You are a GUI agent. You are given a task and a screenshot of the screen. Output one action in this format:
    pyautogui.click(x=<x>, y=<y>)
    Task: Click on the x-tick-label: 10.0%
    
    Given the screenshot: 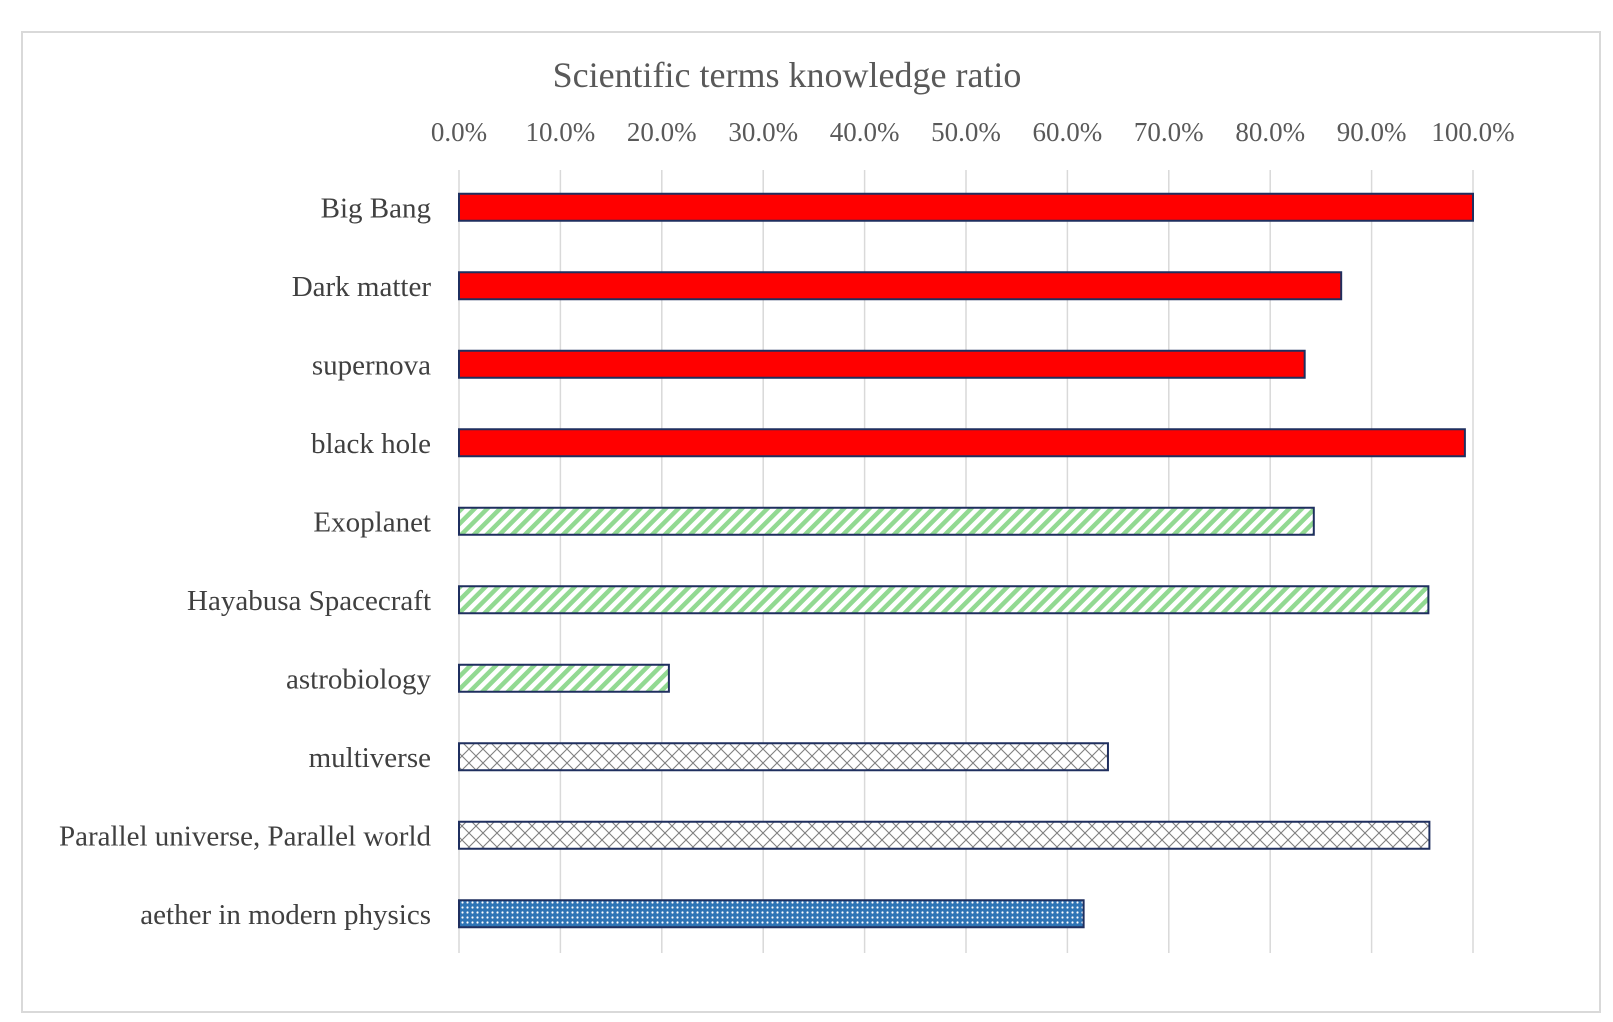 What is the action you would take?
    pyautogui.click(x=561, y=132)
    